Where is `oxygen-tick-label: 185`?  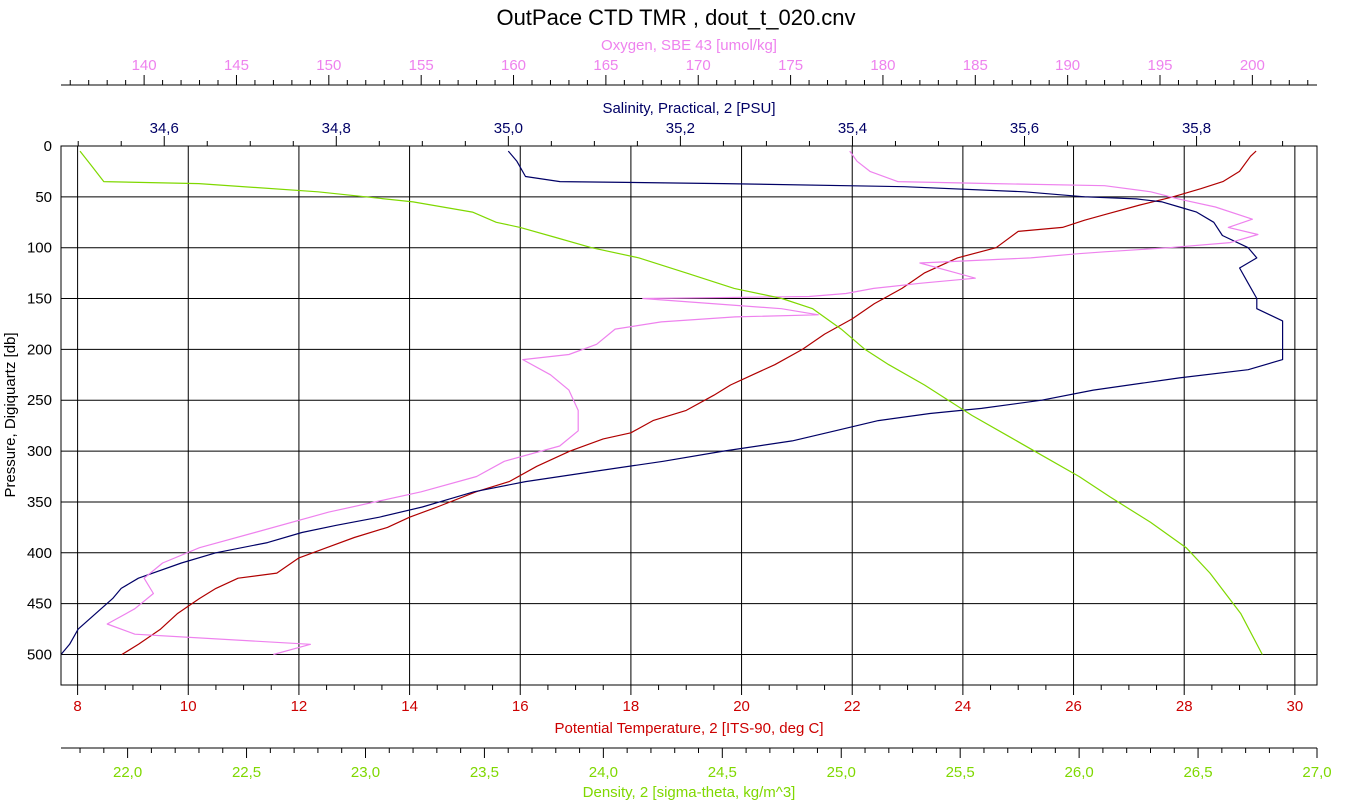 oxygen-tick-label: 185 is located at coordinates (975, 65).